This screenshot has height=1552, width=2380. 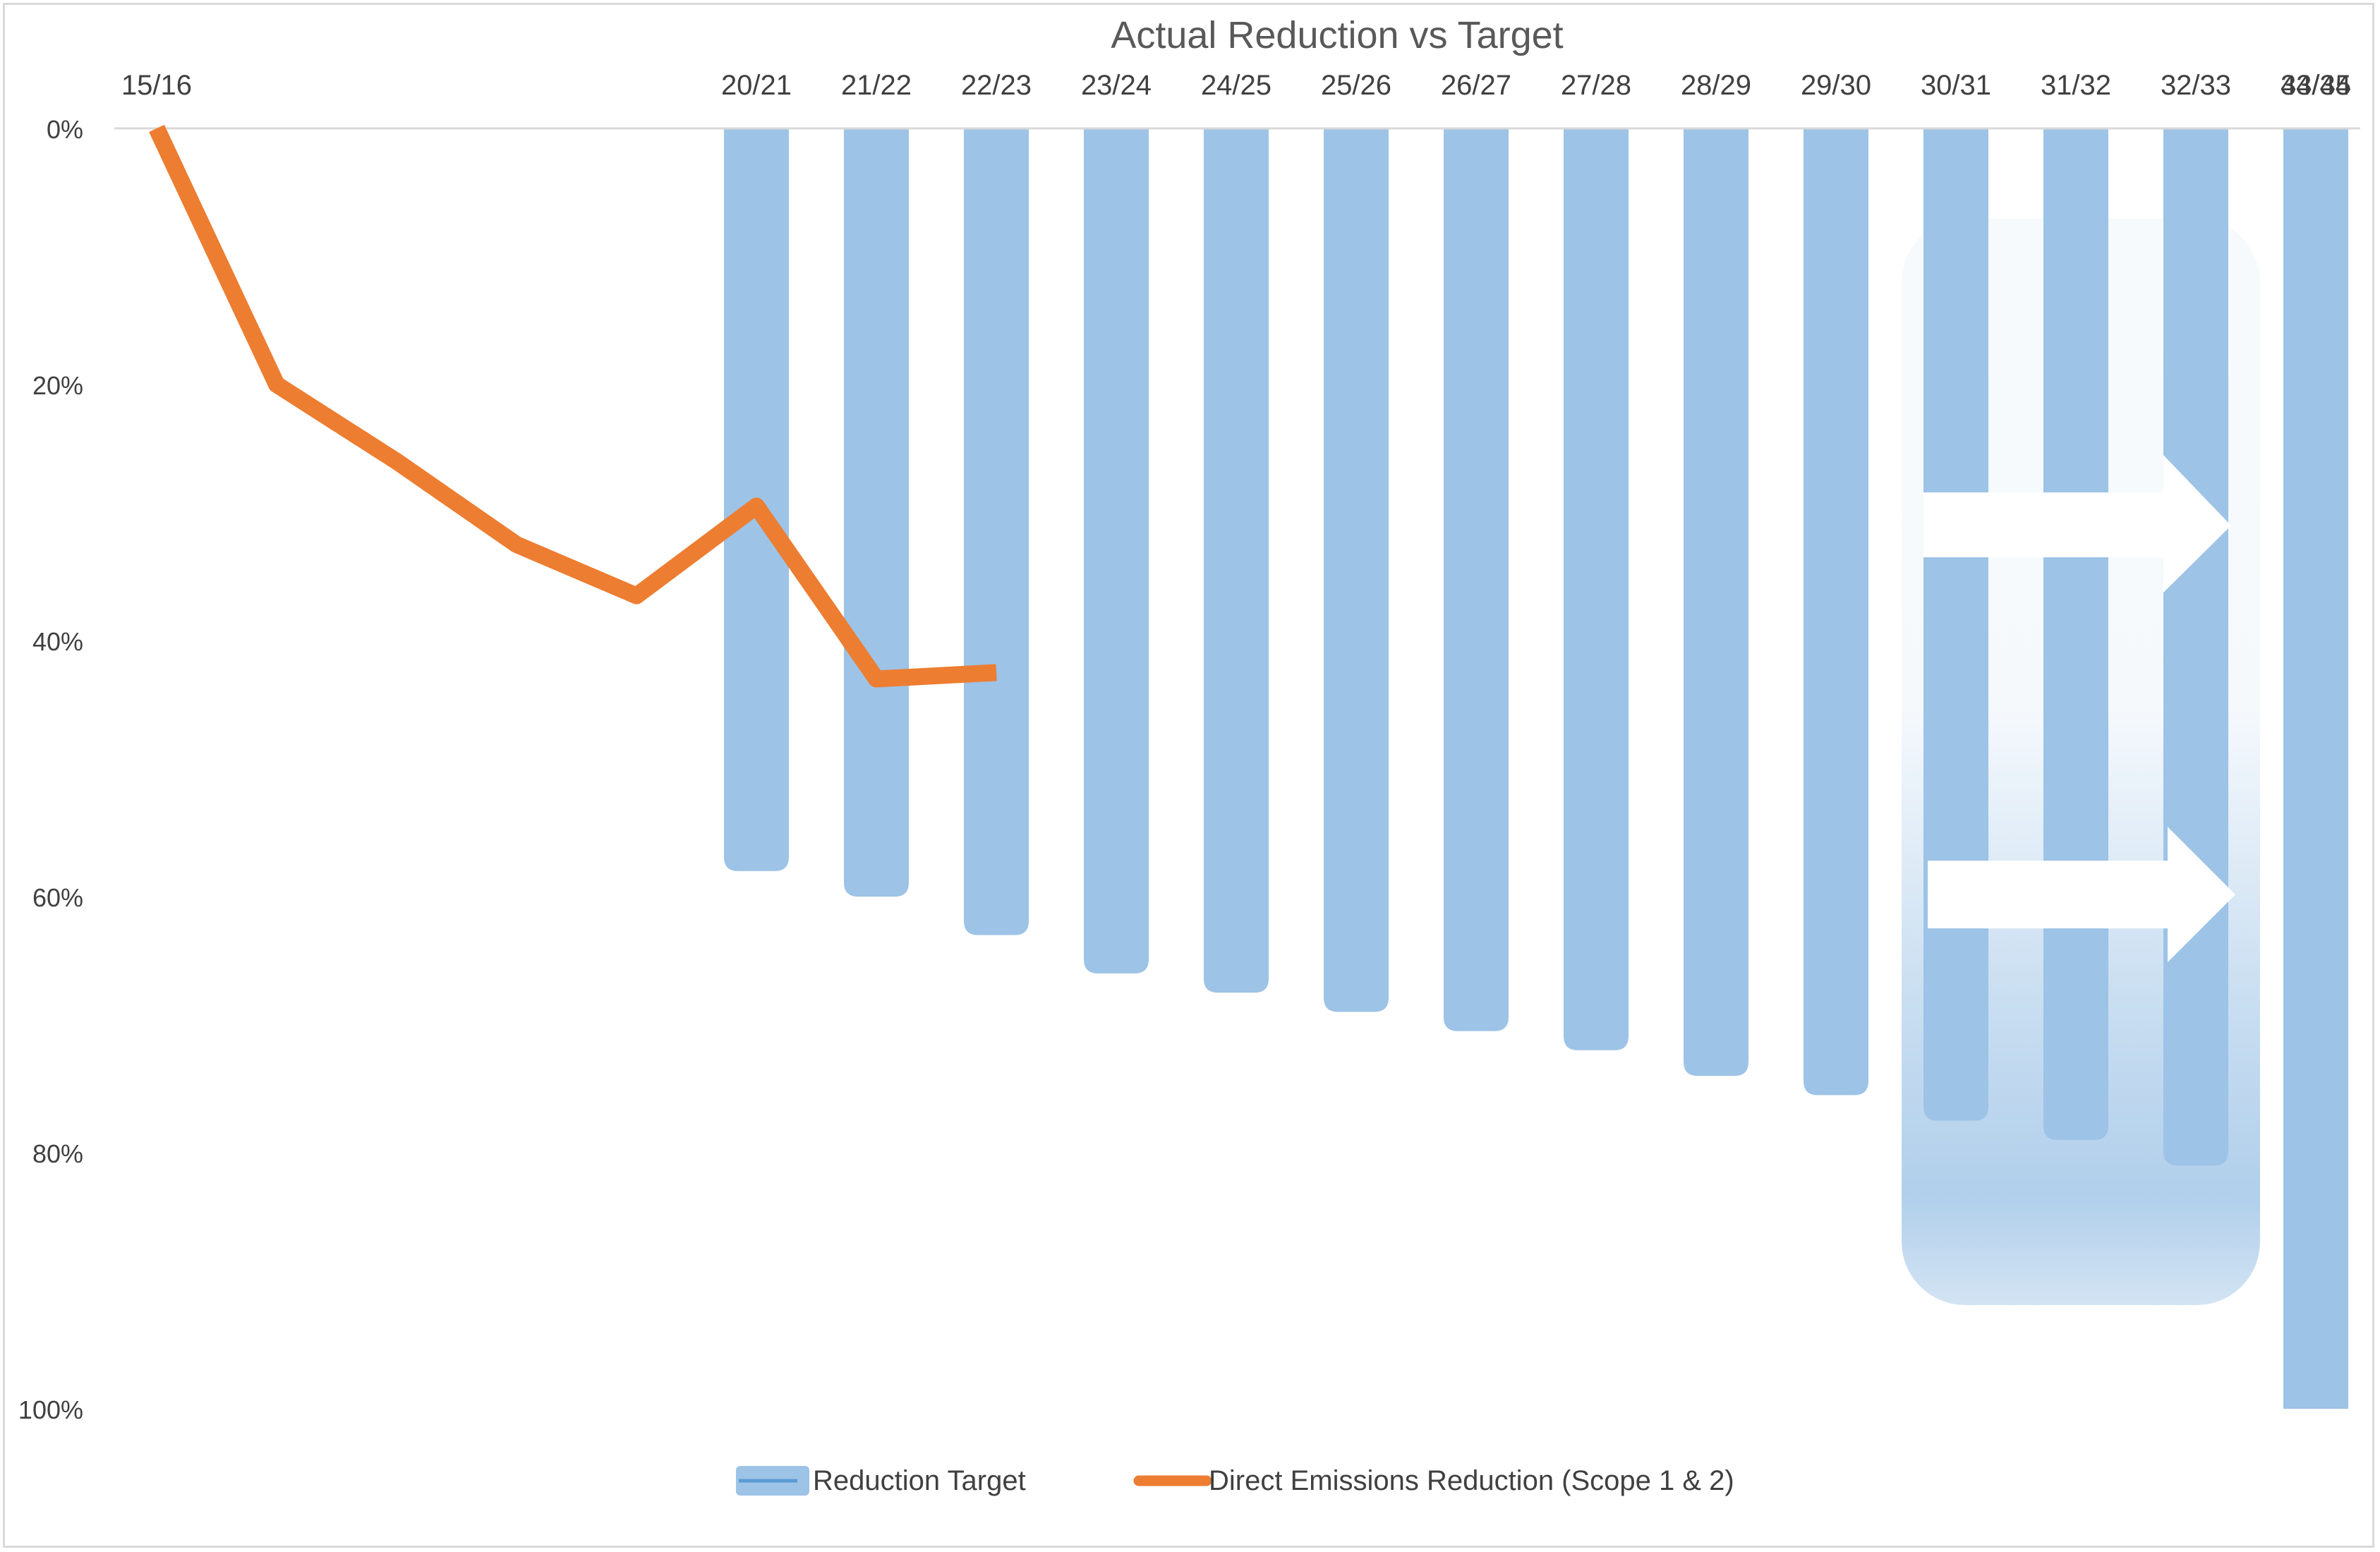 What do you see at coordinates (58, 386) in the screenshot?
I see `y-tick-label: 20%` at bounding box center [58, 386].